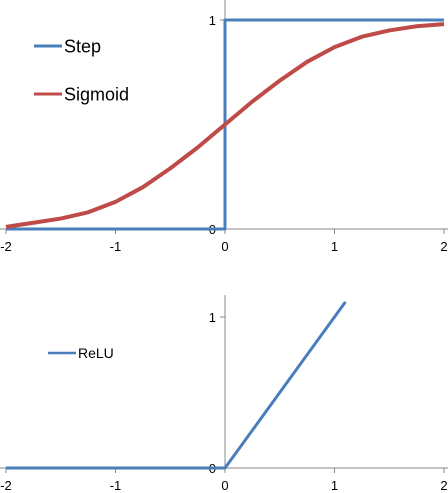 This screenshot has width=448, height=493. I want to click on legend-label: Step, so click(82, 46).